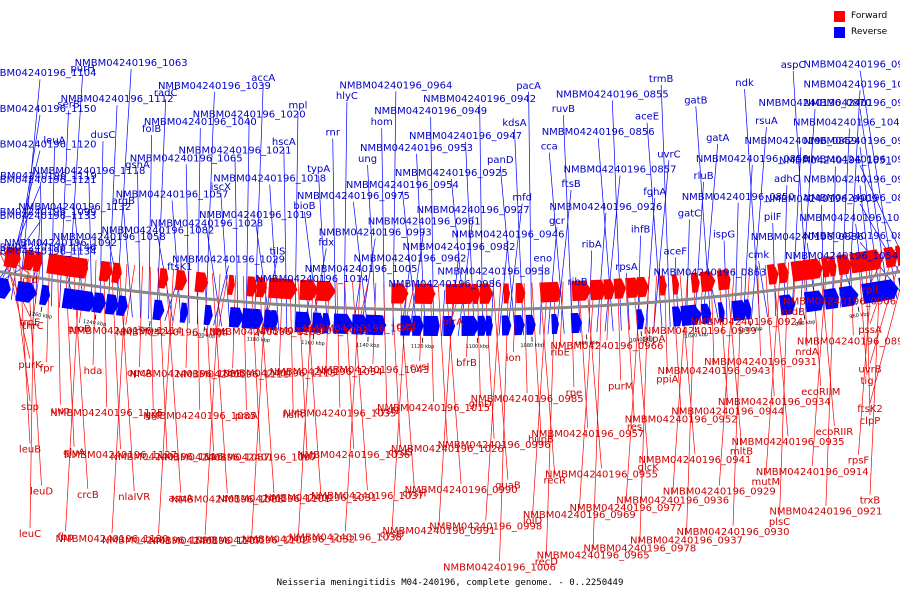  What do you see at coordinates (372, 370) in the screenshot?
I see `forward-gene-label-50: NMBM04240196_1043` at bounding box center [372, 370].